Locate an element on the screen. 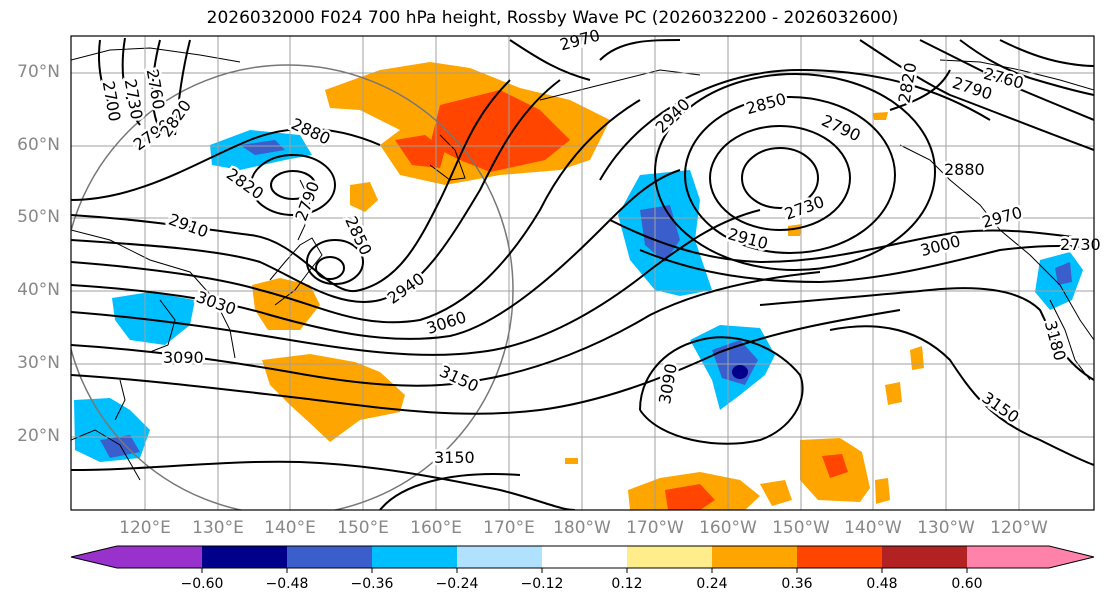  lon-label: 120°W is located at coordinates (1019, 528).